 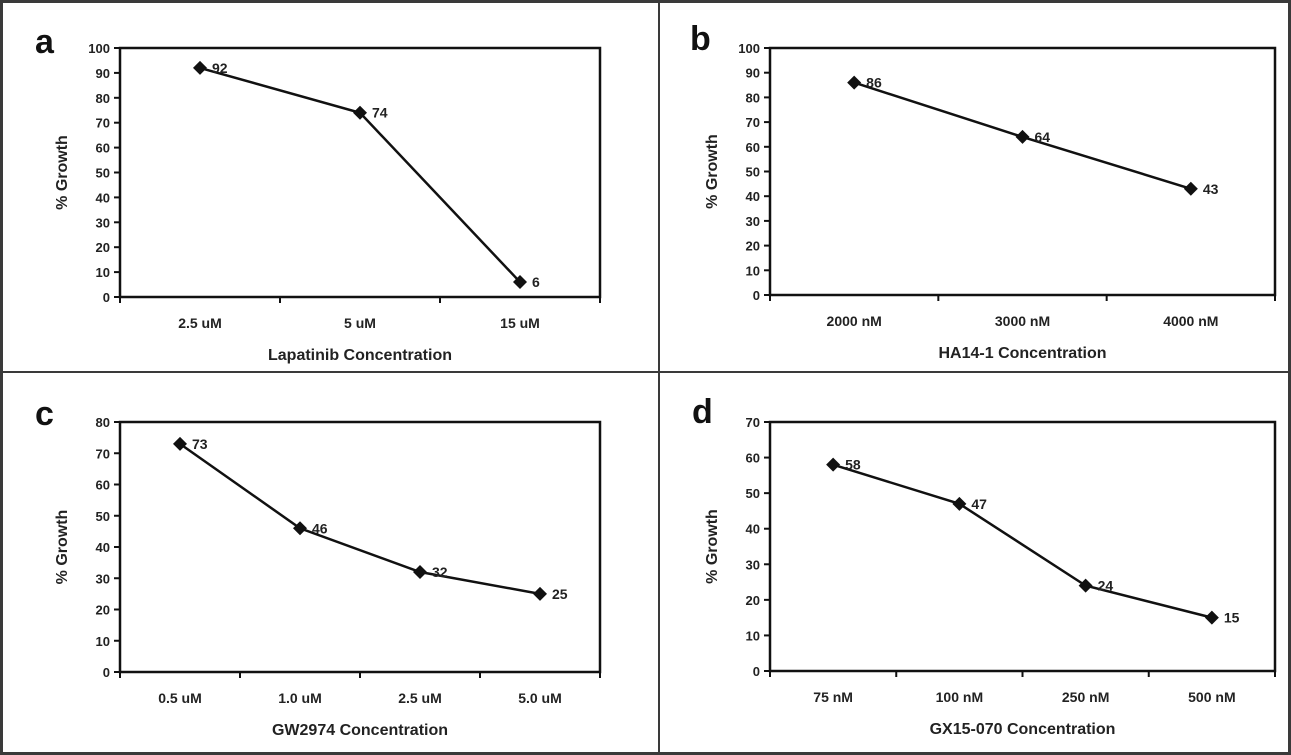 What do you see at coordinates (1190, 321) in the screenshot?
I see `x-tick-label: 4000 nM` at bounding box center [1190, 321].